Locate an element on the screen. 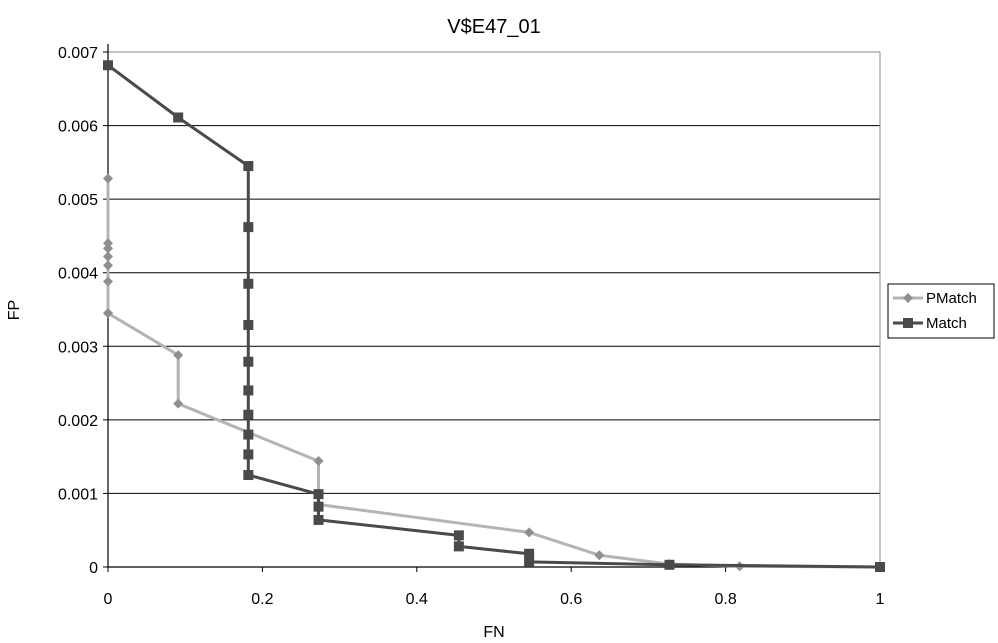 Image resolution: width=998 pixels, height=643 pixels. y-tick-label: 0.003 is located at coordinates (78, 347).